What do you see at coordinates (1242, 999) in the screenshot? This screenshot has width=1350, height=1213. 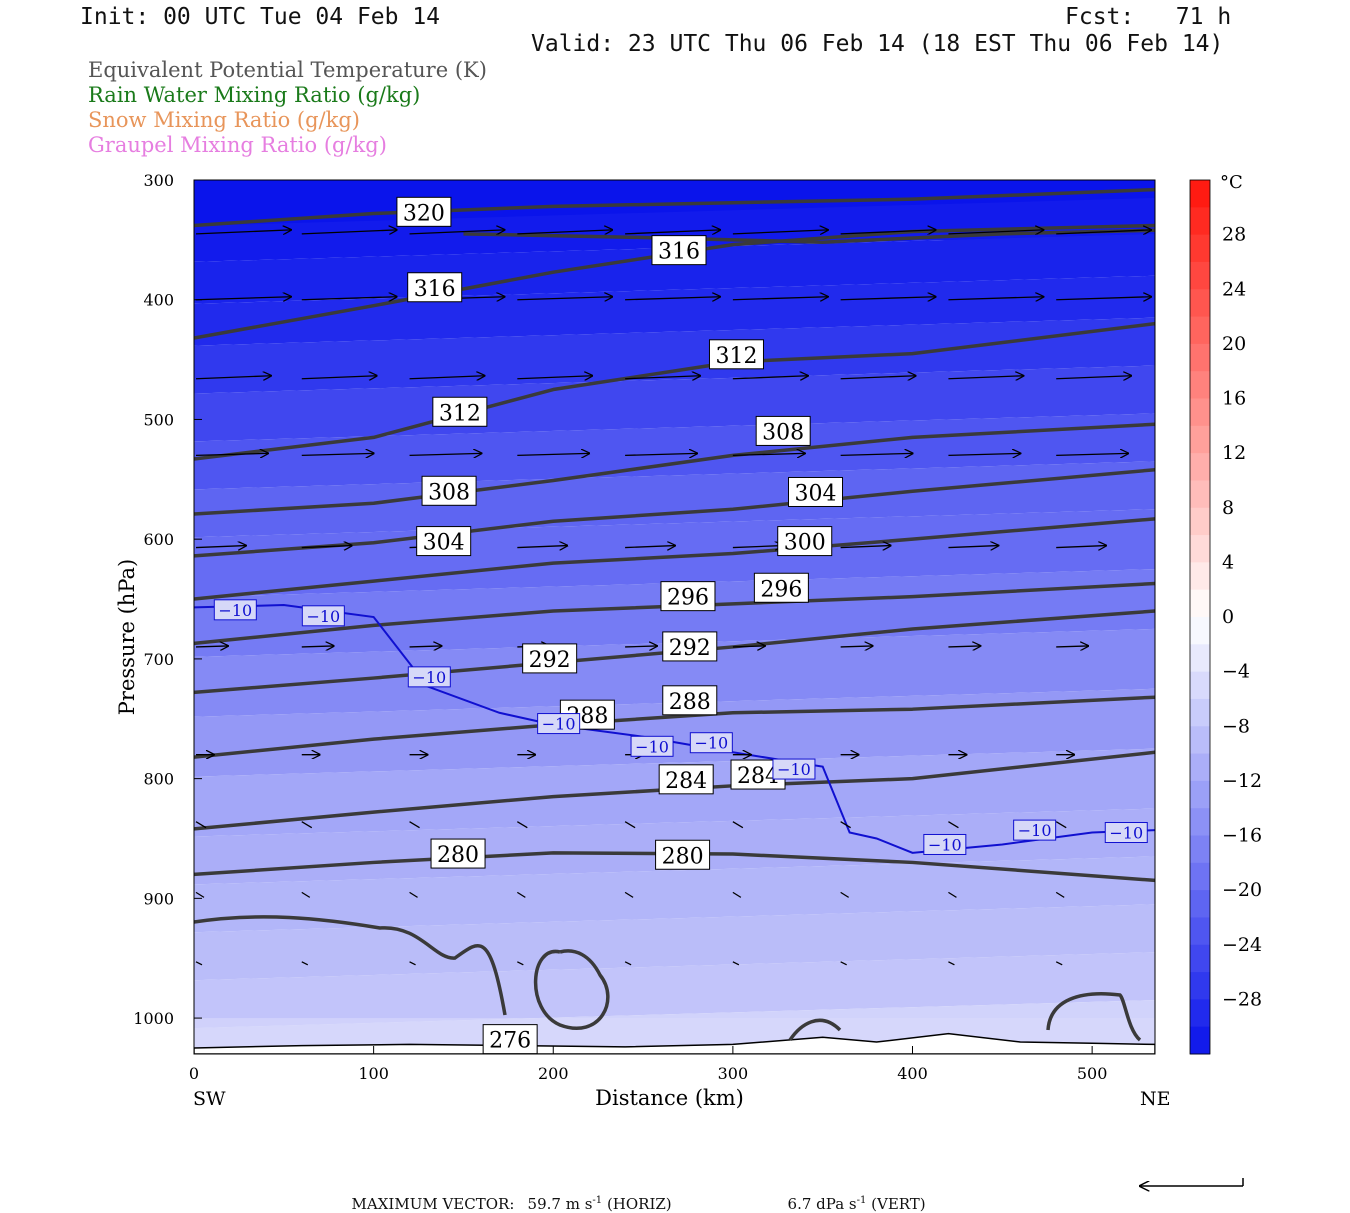 I see `colorbar-tick-label: −28` at bounding box center [1242, 999].